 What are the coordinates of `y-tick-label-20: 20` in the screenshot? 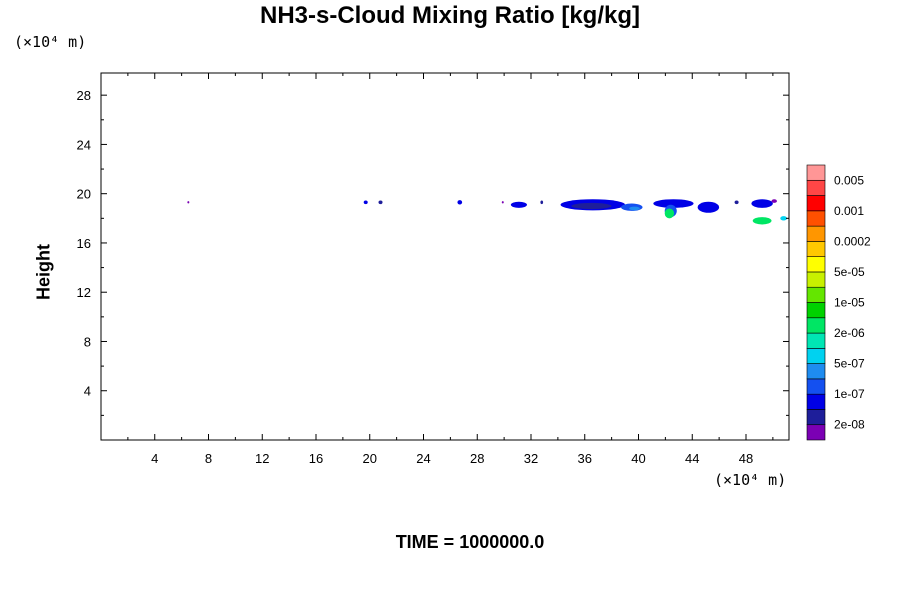 It's located at (84, 194).